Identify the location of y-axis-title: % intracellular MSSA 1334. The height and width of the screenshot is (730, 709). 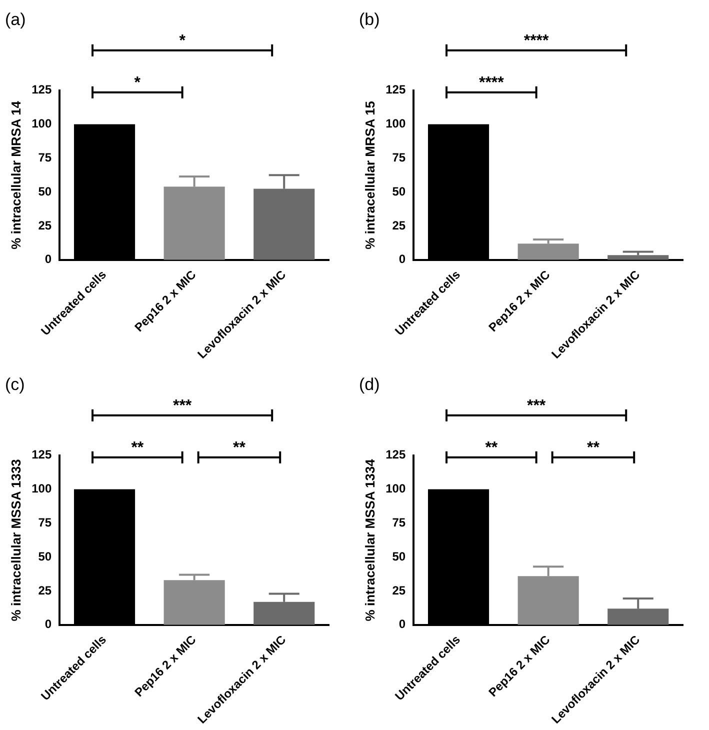
(370, 540).